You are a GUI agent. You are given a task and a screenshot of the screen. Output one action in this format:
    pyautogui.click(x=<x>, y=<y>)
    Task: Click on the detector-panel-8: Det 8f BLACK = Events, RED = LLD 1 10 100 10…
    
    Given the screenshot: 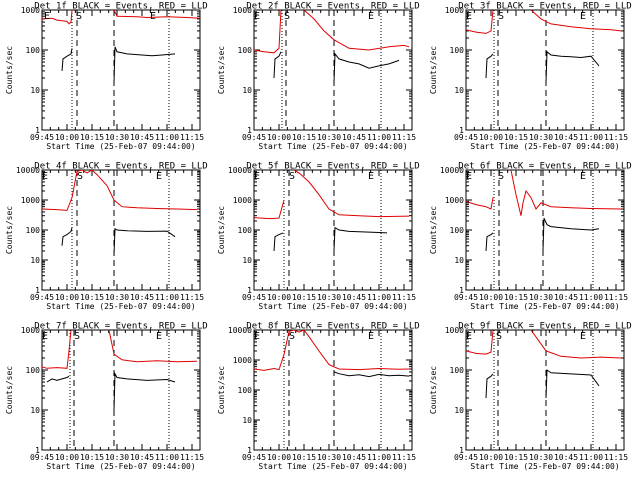 What is the action you would take?
    pyautogui.click(x=318, y=397)
    